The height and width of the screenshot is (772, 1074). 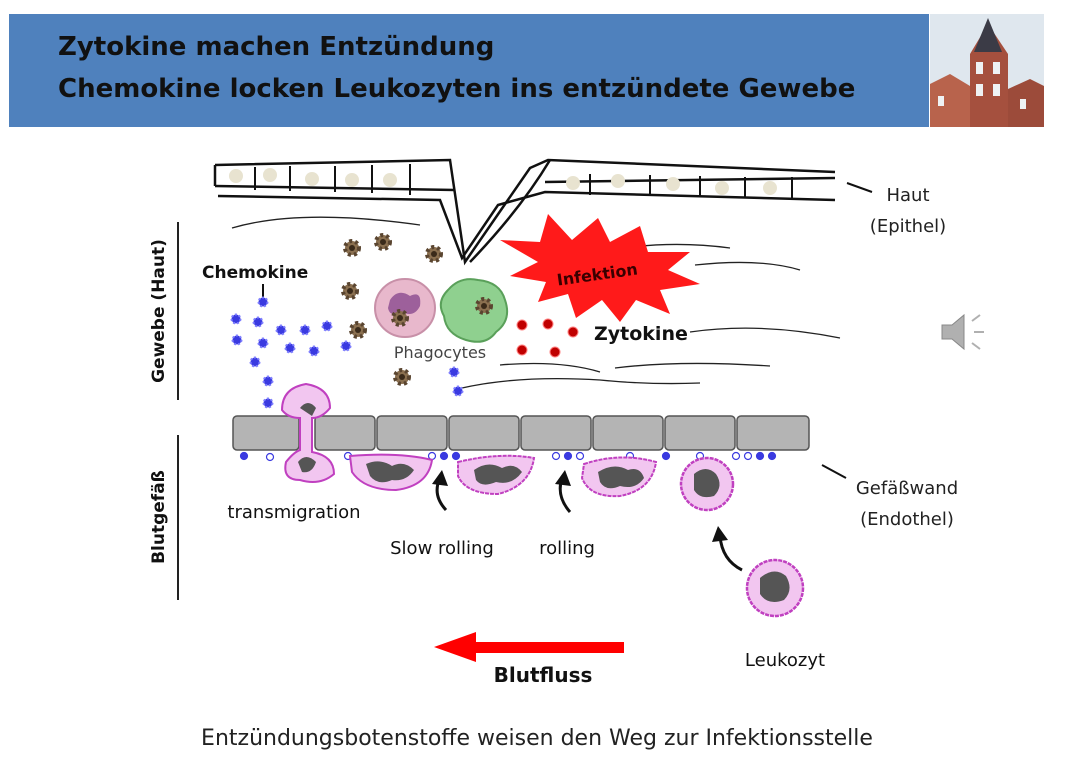 What do you see at coordinates (159, 517) in the screenshot?
I see `label-blutgefaess-axis: Blutgefäß` at bounding box center [159, 517].